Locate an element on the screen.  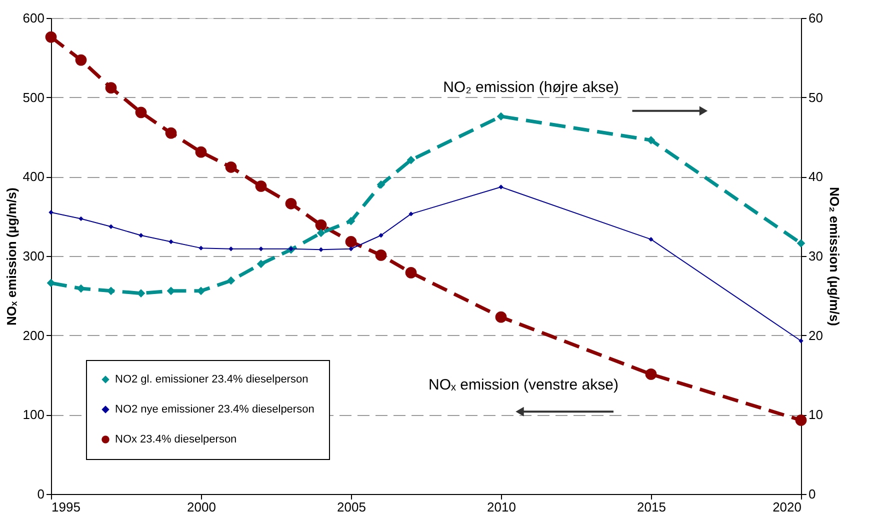
y2-tick-label: 50 is located at coordinates (815, 97).